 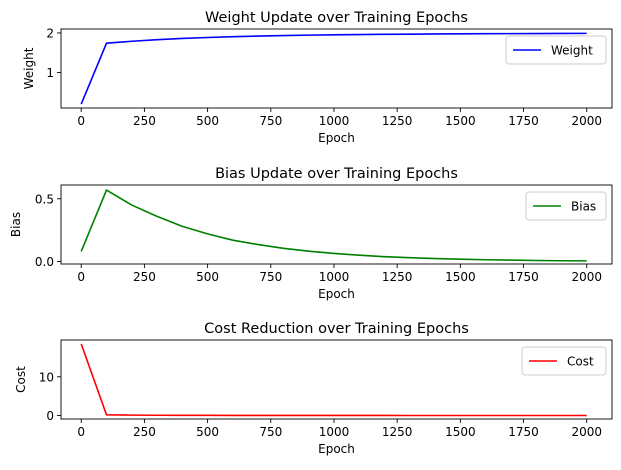 I want to click on legend: Weight, so click(x=556, y=50).